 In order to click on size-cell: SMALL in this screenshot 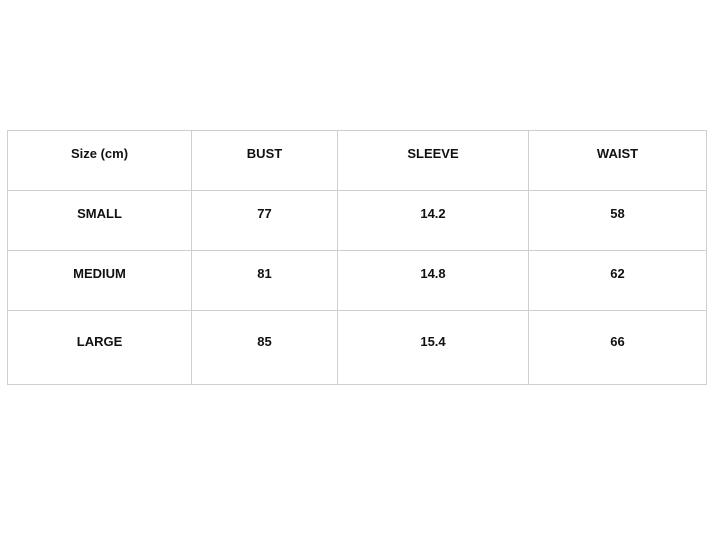, I will do `click(99, 220)`.